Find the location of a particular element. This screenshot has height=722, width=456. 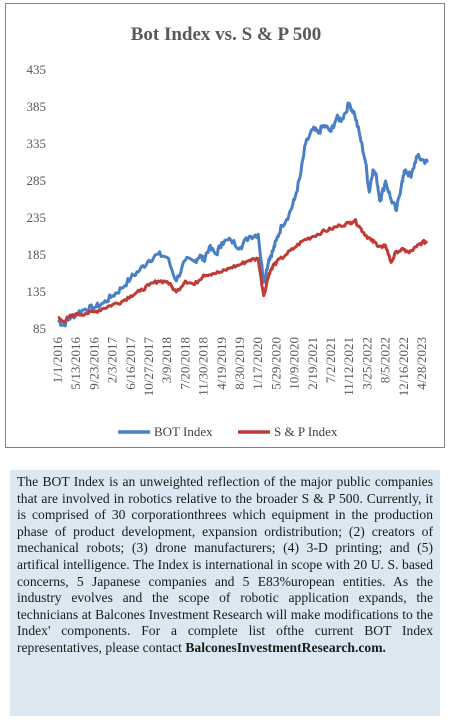

x-tick-label: 10/9/2020 is located at coordinates (294, 363).